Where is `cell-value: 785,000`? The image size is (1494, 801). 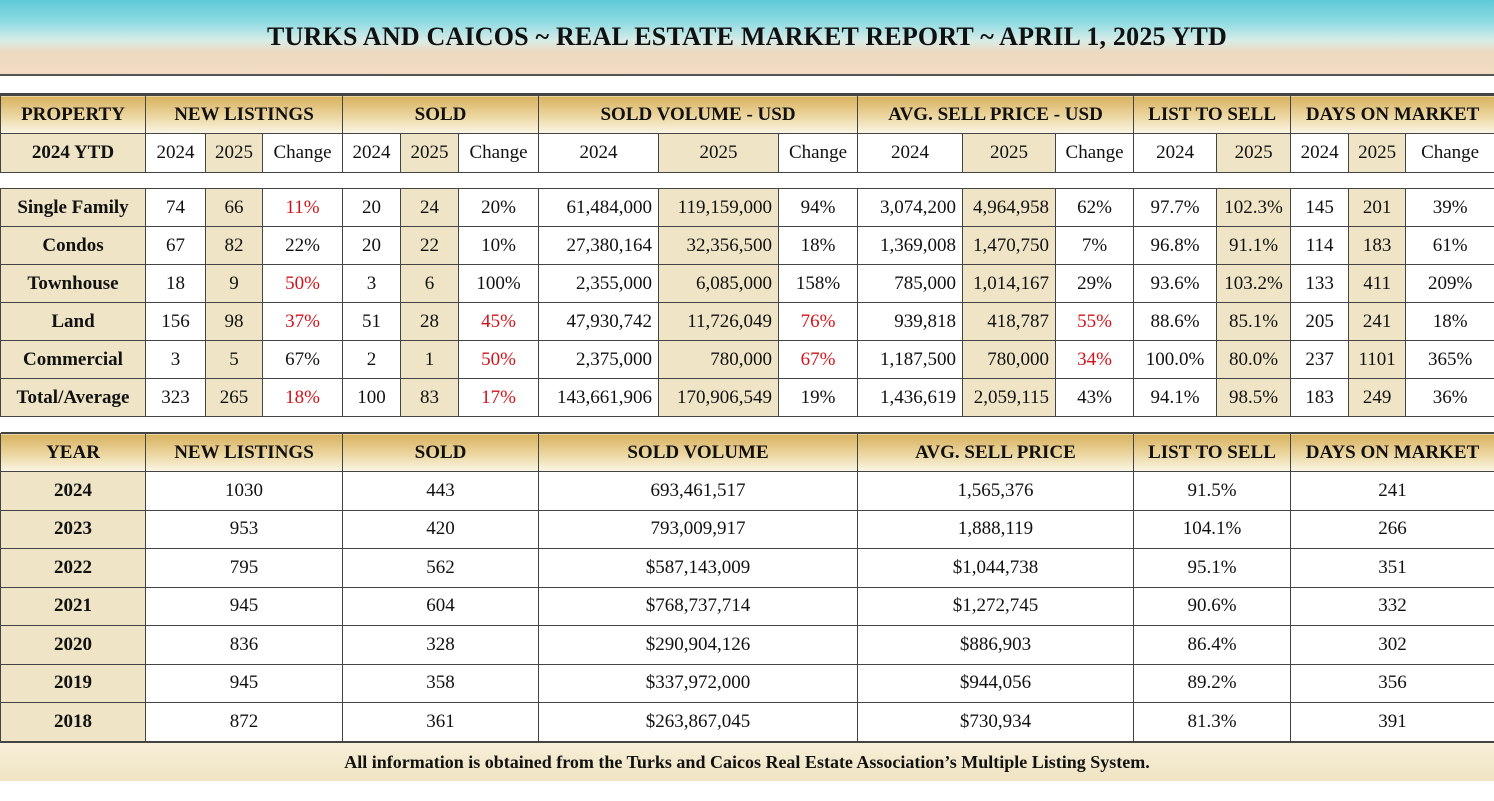 cell-value: 785,000 is located at coordinates (910, 283).